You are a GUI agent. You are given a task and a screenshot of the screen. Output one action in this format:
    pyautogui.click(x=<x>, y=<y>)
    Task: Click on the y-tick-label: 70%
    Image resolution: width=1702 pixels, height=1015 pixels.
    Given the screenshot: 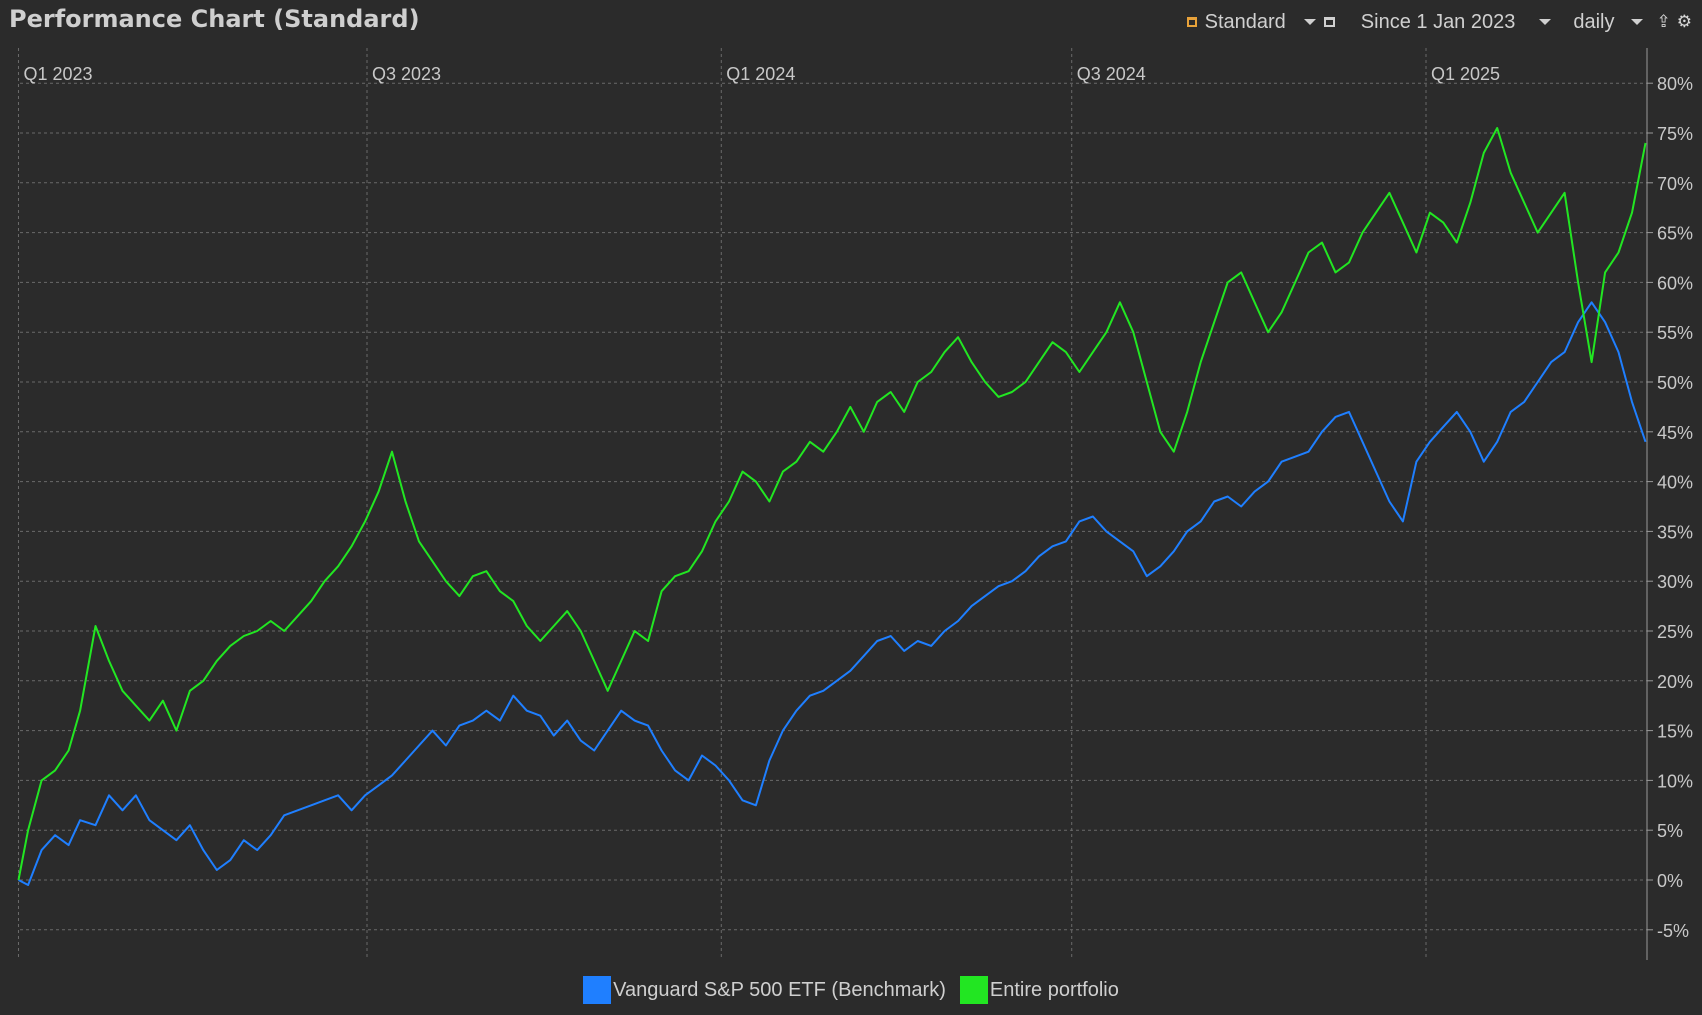 What is the action you would take?
    pyautogui.click(x=1675, y=184)
    